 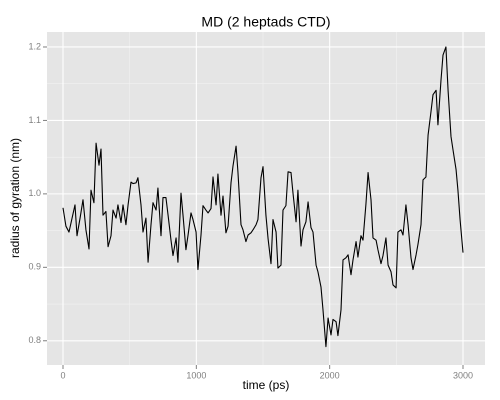 I want to click on x-tick-label: 3000, so click(x=463, y=375).